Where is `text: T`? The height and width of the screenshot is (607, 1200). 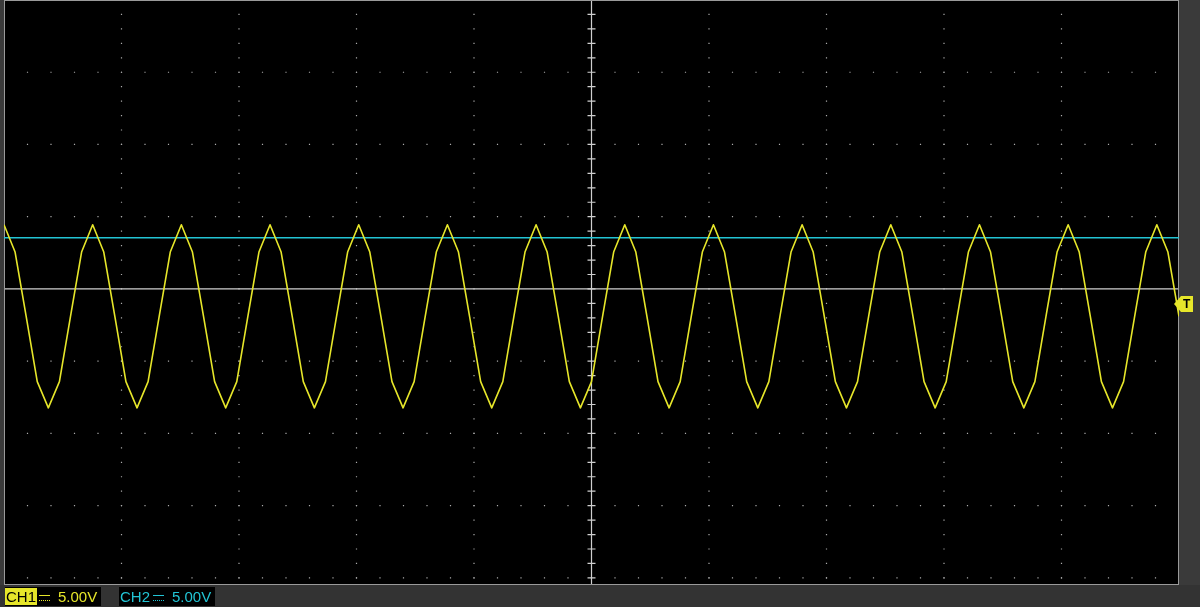 text: T is located at coordinates (1187, 304).